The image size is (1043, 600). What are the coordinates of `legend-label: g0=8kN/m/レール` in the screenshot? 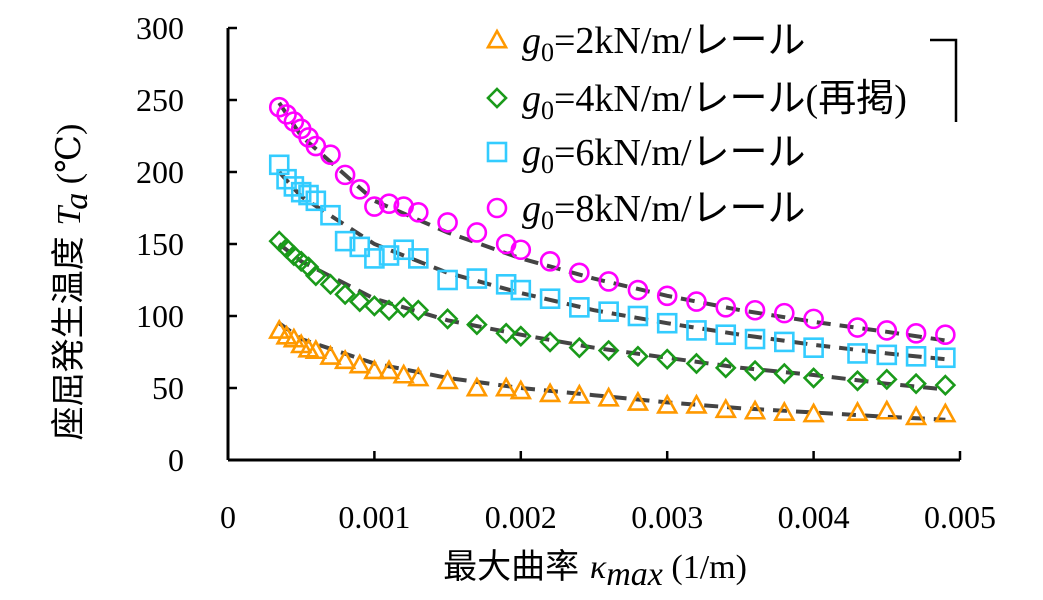 It's located at (664, 211).